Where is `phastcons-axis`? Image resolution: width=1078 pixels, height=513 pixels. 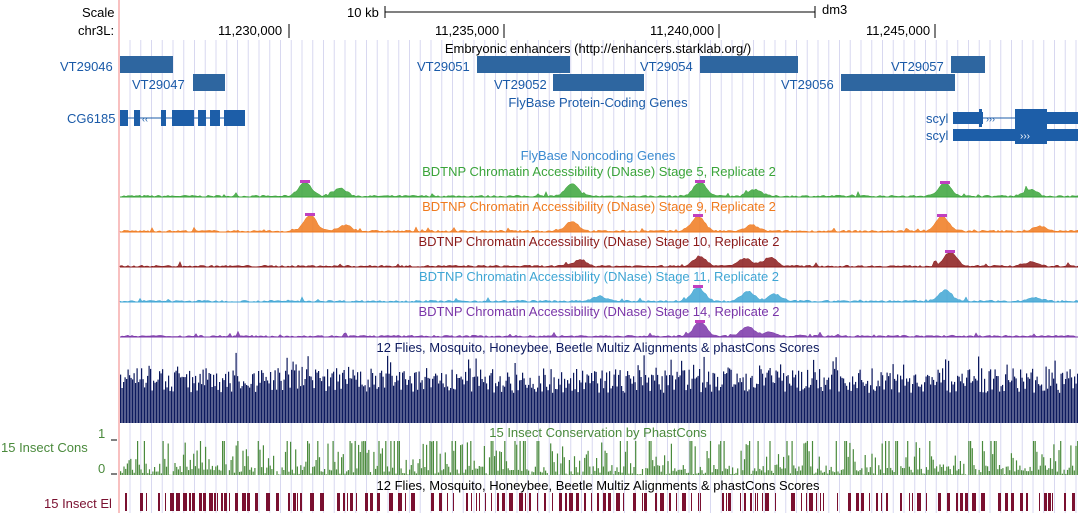 phastcons-axis is located at coordinates (114, 457).